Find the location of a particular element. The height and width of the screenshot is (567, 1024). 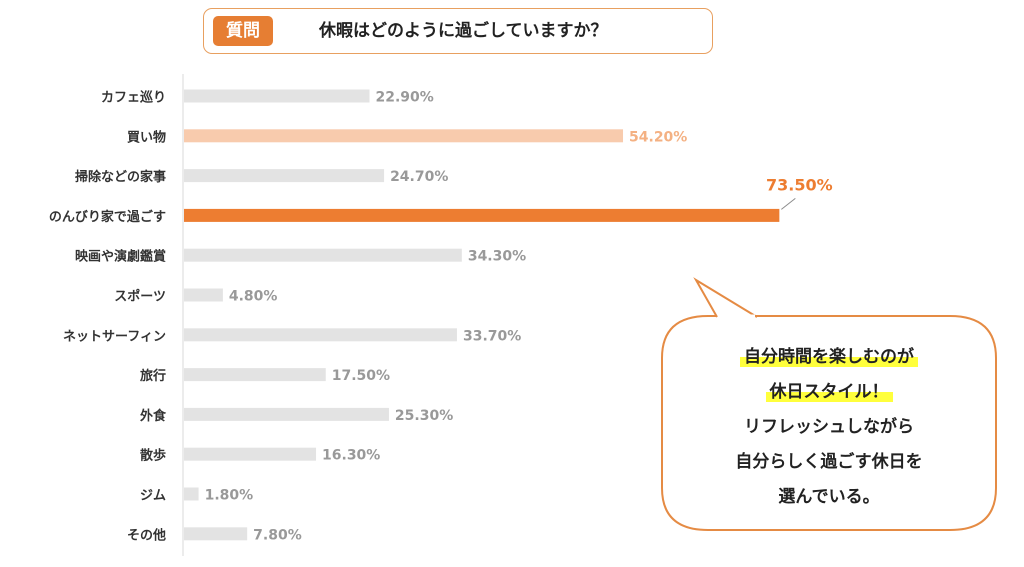

bubble-line-3: リフレッシュしながら is located at coordinates (829, 427).